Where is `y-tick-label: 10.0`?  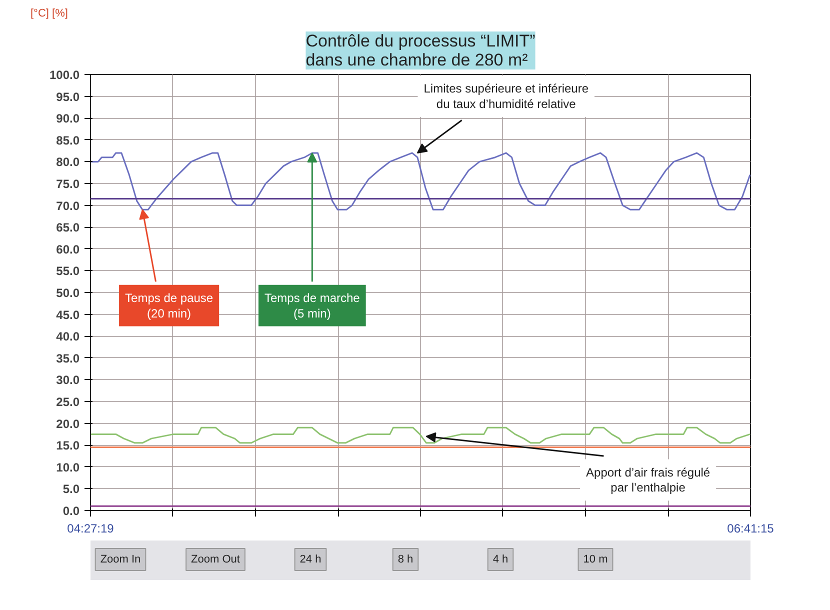
y-tick-label: 10.0 is located at coordinates (68, 467).